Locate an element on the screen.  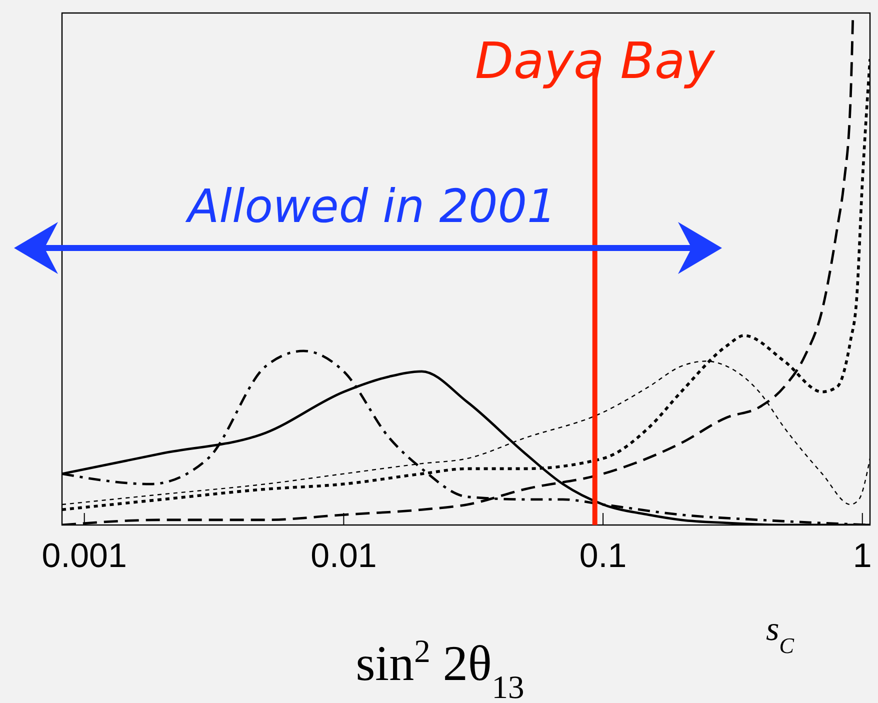
x-tick-label: 0.01 is located at coordinates (343, 556).